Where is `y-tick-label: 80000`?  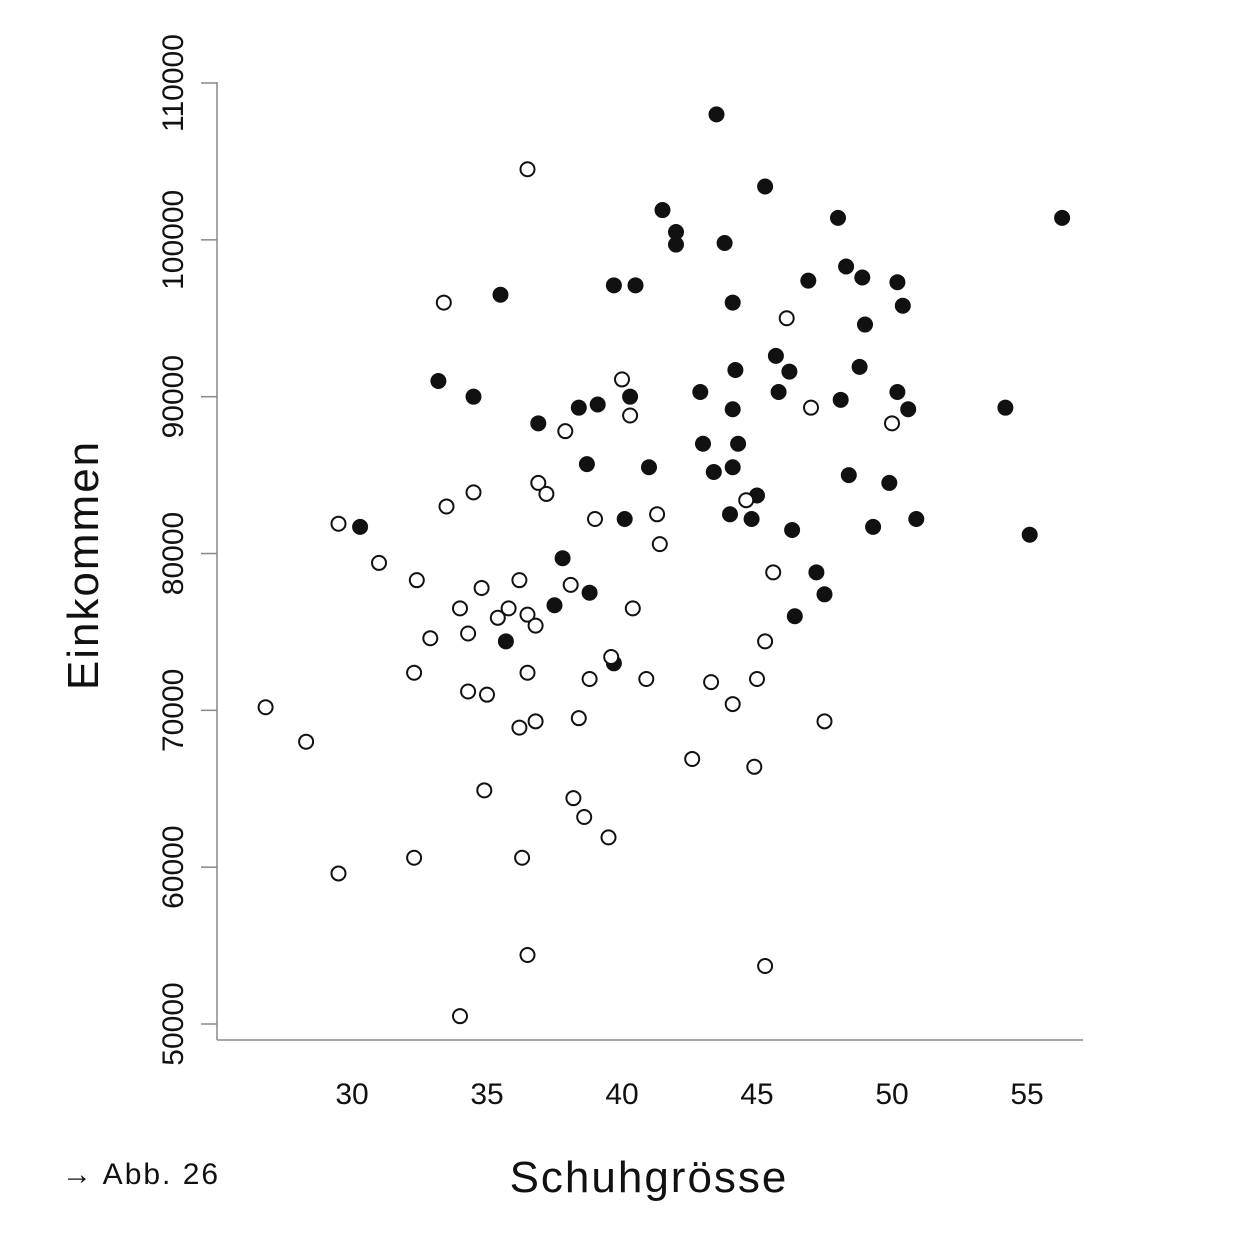
y-tick-label: 80000 is located at coordinates (173, 553).